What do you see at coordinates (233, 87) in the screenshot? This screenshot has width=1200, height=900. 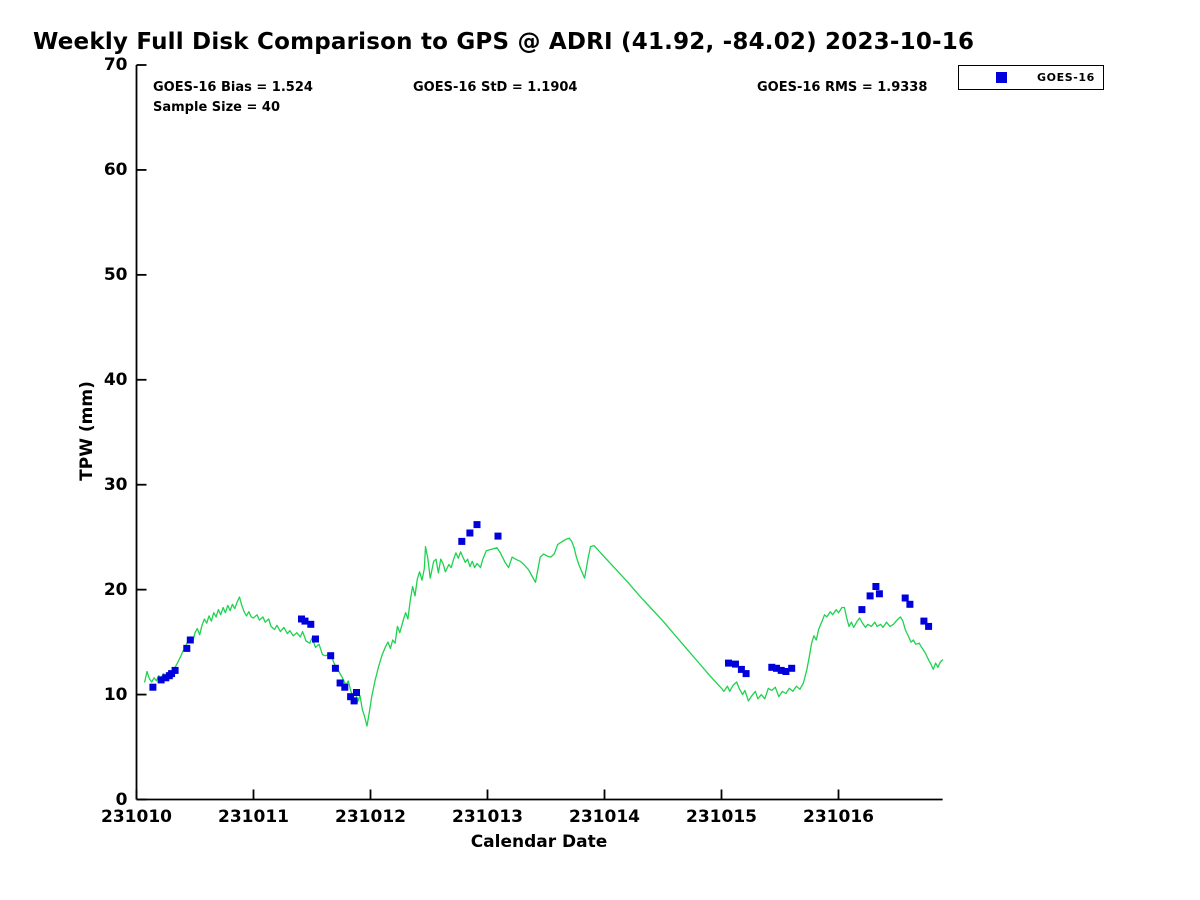 I see `stat-bias: GOES-16 Bias = 1.524` at bounding box center [233, 87].